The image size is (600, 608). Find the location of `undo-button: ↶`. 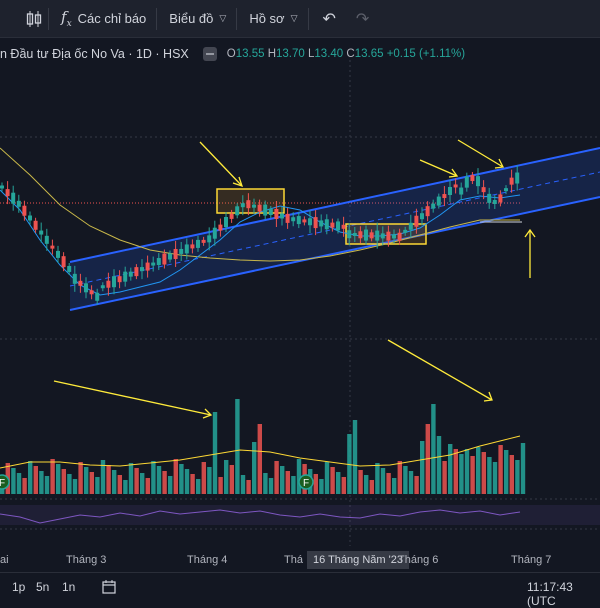

undo-button: ↶ is located at coordinates (325, 19).